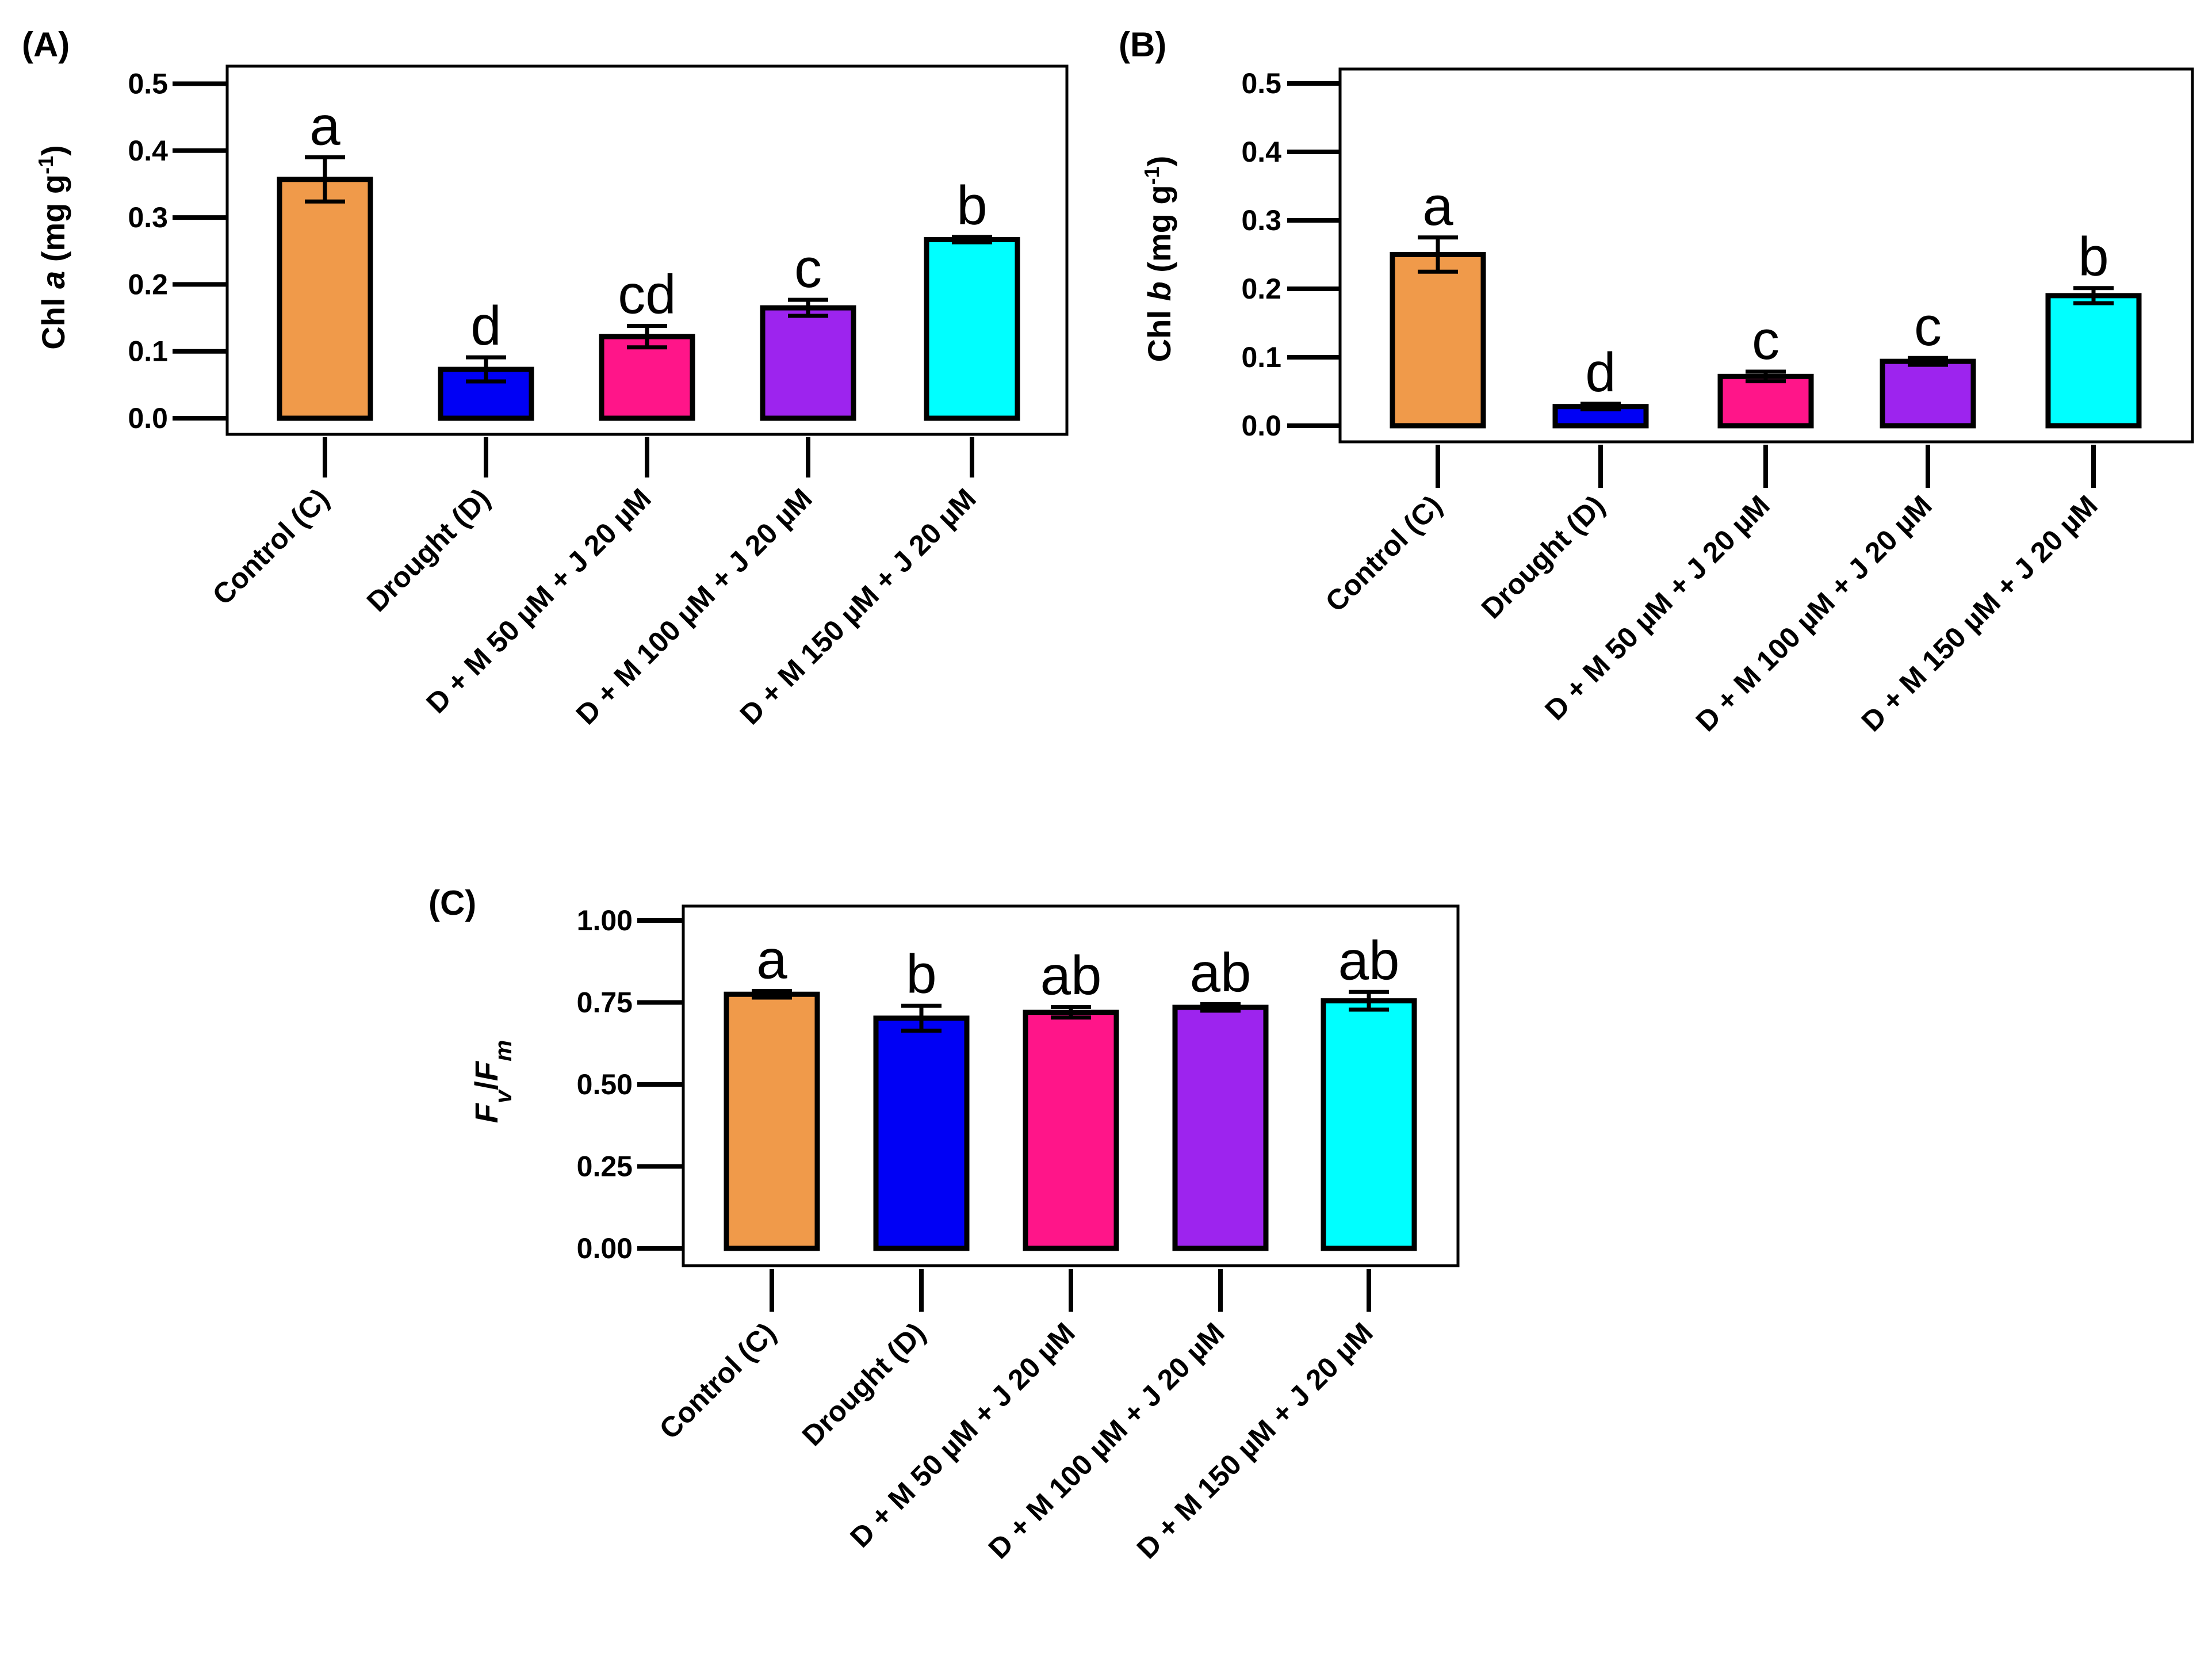 This screenshot has width=2212, height=1658. I want to click on y-tick-label: 0.75, so click(605, 1003).